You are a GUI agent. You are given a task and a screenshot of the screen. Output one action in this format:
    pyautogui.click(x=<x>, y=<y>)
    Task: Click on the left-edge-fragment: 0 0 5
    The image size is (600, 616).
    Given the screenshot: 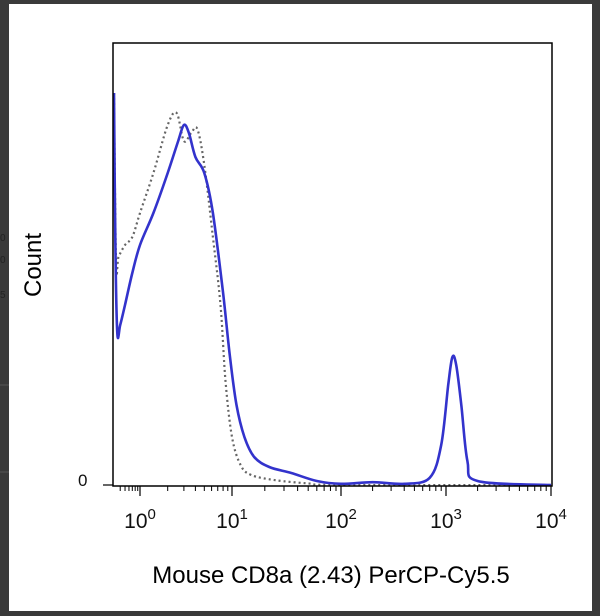 What is the action you would take?
    pyautogui.click(x=4, y=353)
    